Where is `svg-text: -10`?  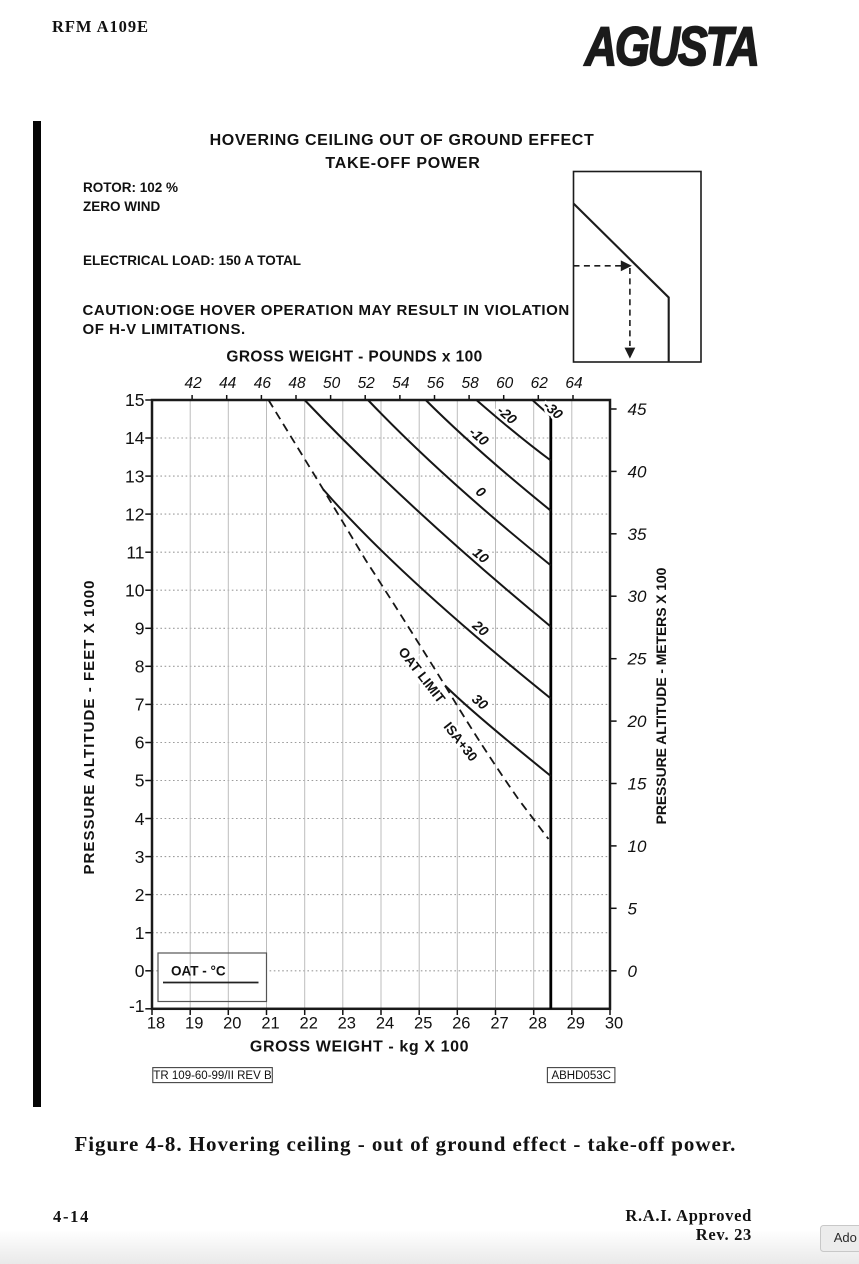
svg-text: -10 is located at coordinates (479, 436).